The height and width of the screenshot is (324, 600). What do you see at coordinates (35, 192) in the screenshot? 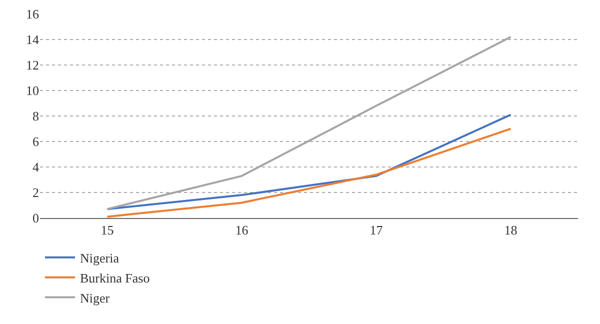
I see `y-tick-label: 2` at bounding box center [35, 192].